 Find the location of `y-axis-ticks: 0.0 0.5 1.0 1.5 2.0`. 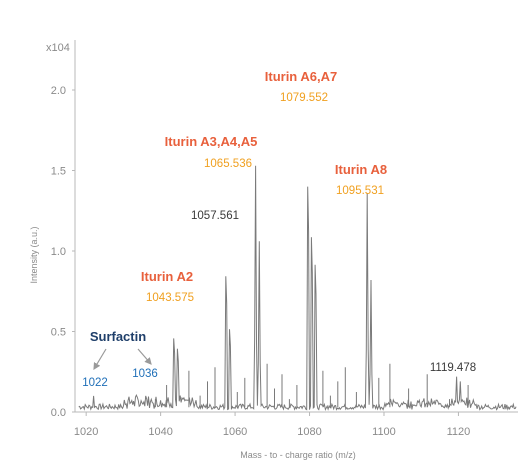

y-axis-ticks: 0.0 0.5 1.0 1.5 2.0 is located at coordinates (63, 252).